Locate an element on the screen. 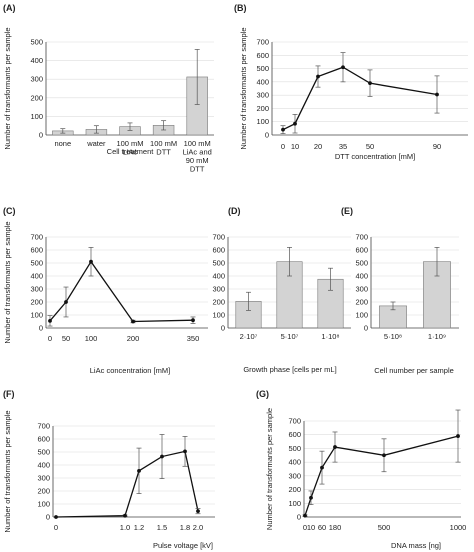 The image size is (474, 552). panel-label: (C) is located at coordinates (9, 211).